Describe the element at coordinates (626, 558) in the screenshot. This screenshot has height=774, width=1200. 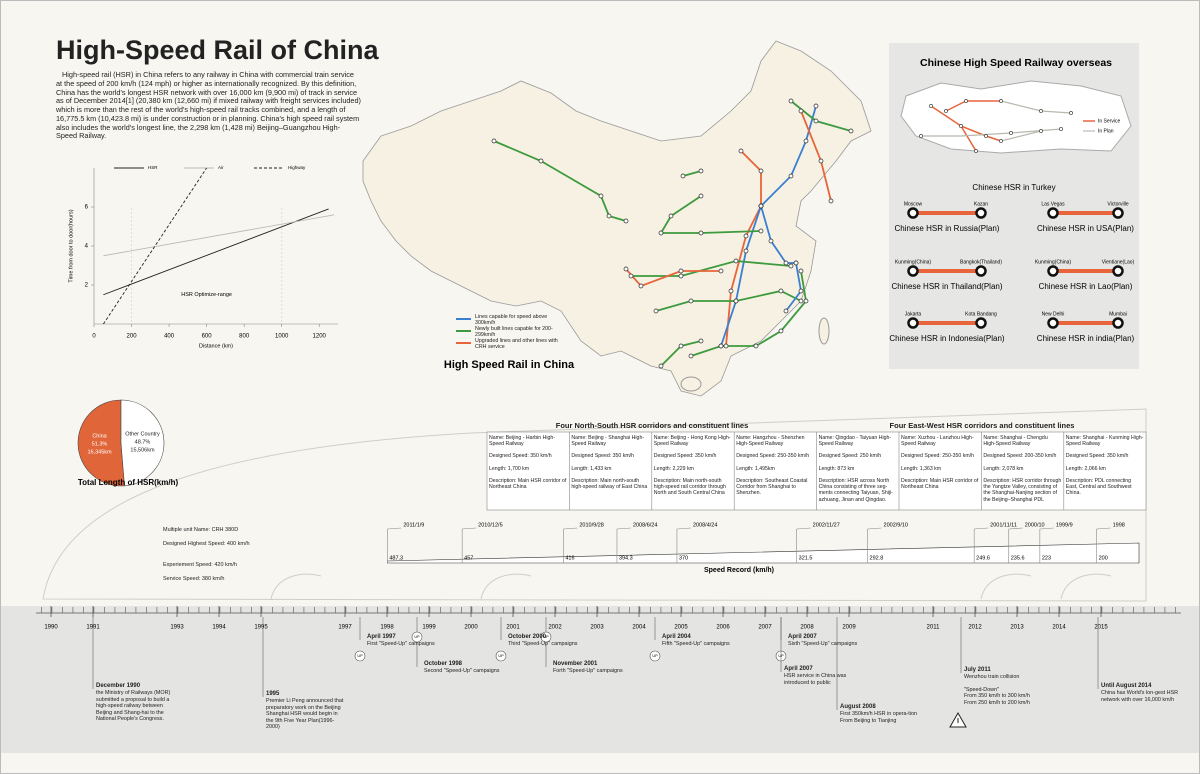
I see `record-value: 394.3` at that location.